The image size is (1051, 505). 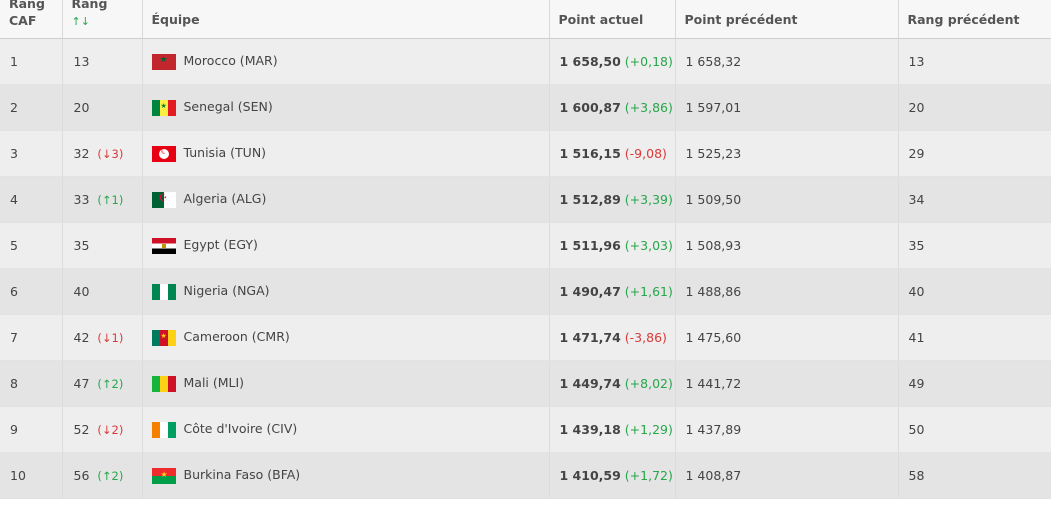 I want to click on point-precedent-value: 1 509,50, so click(x=713, y=199).